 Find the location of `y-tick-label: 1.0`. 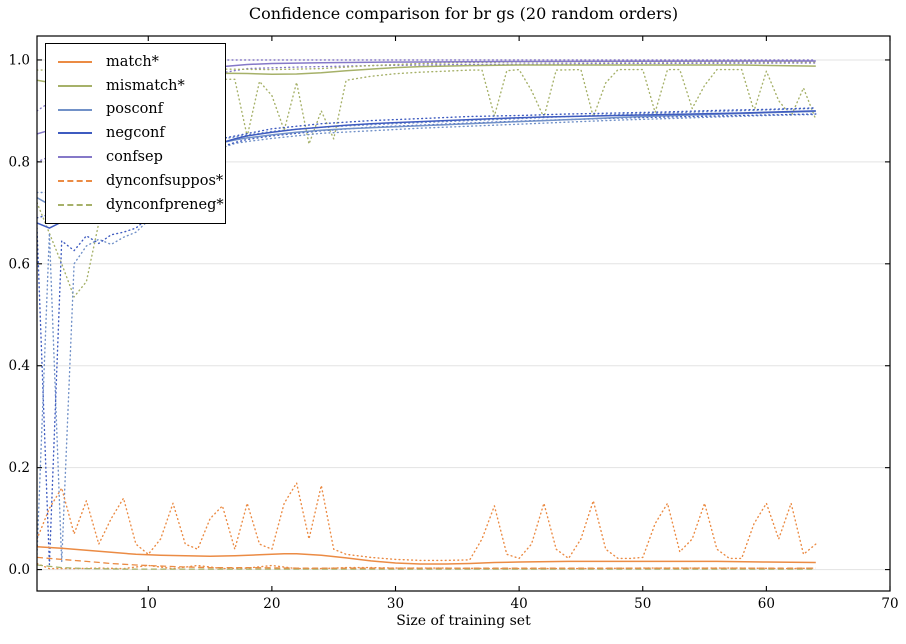

y-tick-label: 1.0 is located at coordinates (19, 60).